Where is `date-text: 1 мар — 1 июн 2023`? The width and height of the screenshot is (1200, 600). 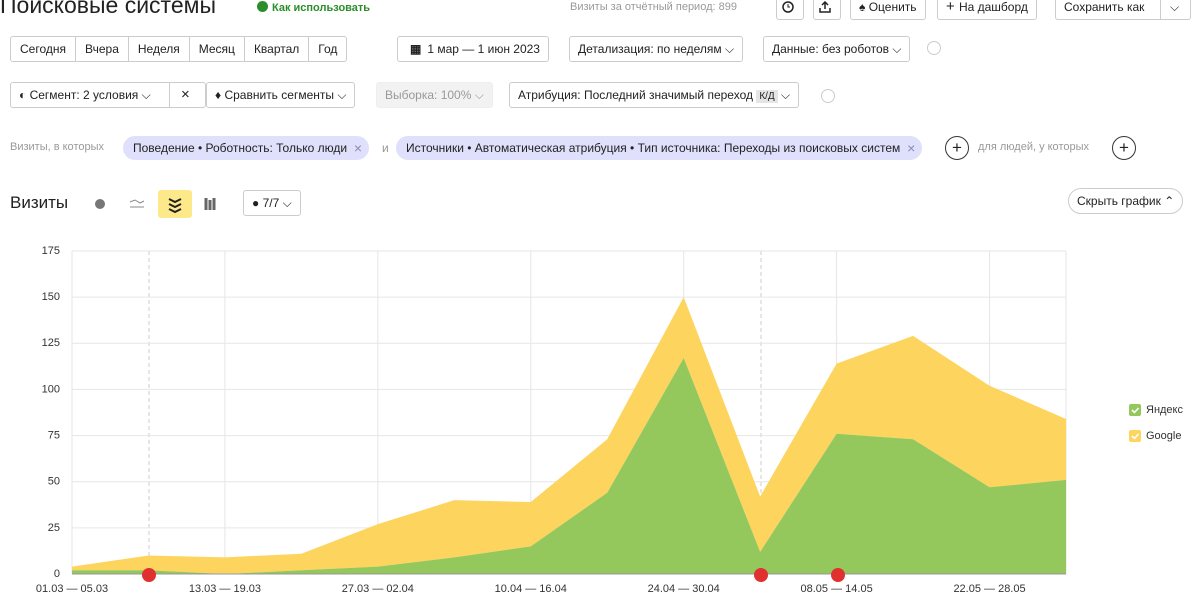 date-text: 1 мар — 1 июн 2023 is located at coordinates (483, 49).